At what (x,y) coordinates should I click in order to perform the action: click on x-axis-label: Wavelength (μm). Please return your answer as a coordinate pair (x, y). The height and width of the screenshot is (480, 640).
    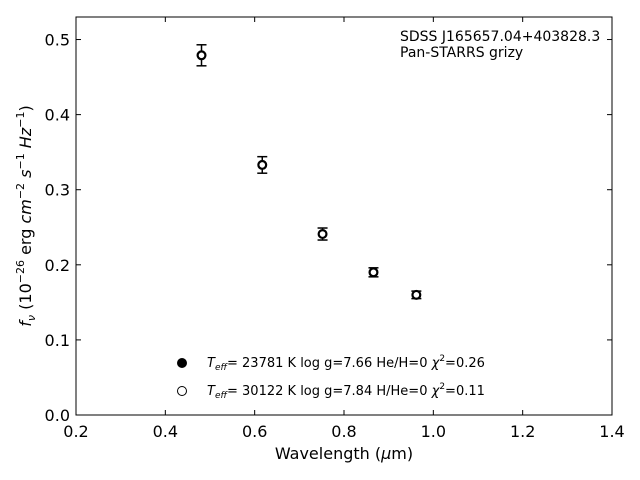
    Looking at the image, I should click on (344, 453).